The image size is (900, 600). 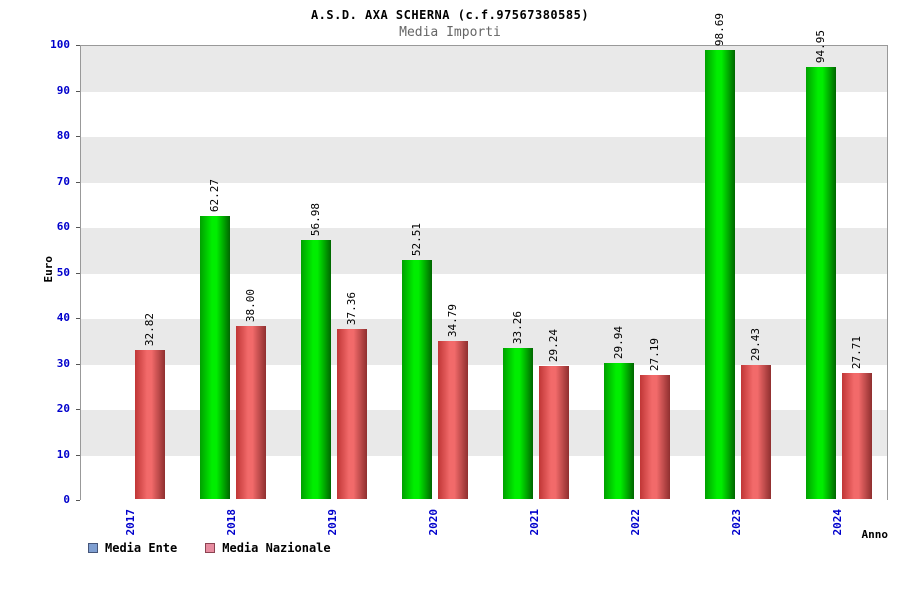 What do you see at coordinates (719, 29) in the screenshot?
I see `bar-value-label: 98.69` at bounding box center [719, 29].